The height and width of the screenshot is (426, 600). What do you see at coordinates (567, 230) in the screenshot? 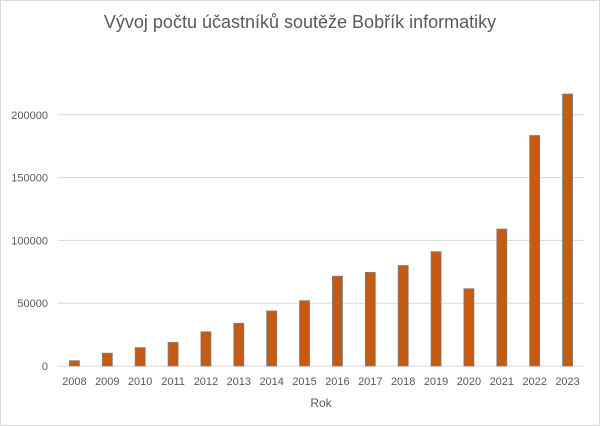
I see `bar-2023` at bounding box center [567, 230].